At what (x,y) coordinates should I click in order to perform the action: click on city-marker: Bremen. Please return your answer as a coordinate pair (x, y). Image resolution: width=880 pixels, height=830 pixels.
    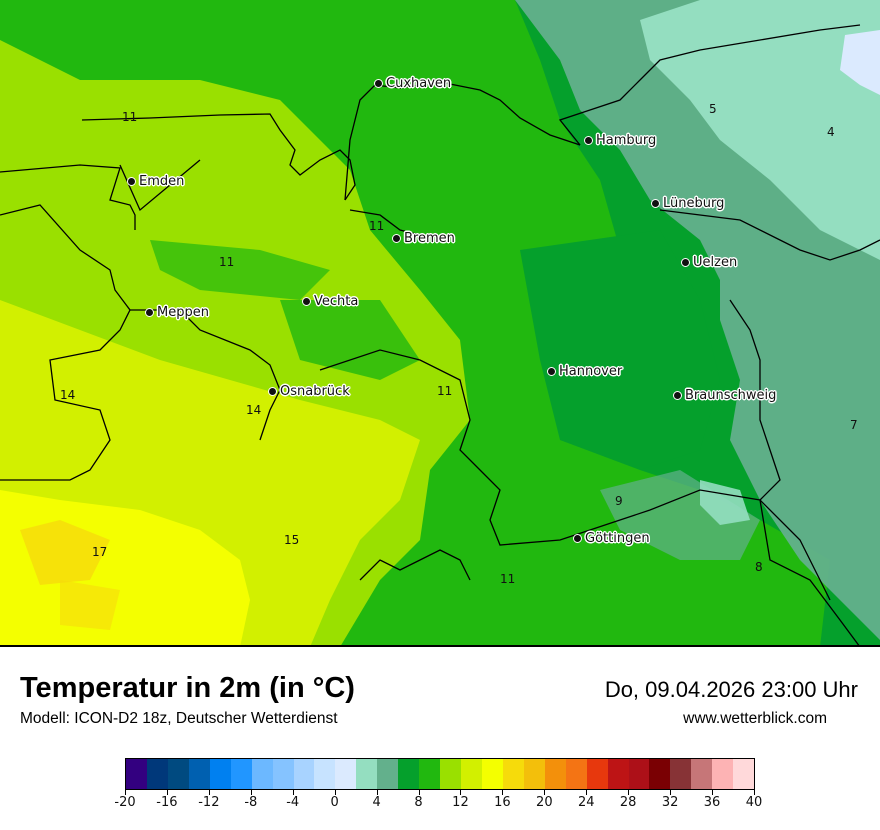
    Looking at the image, I should click on (423, 238).